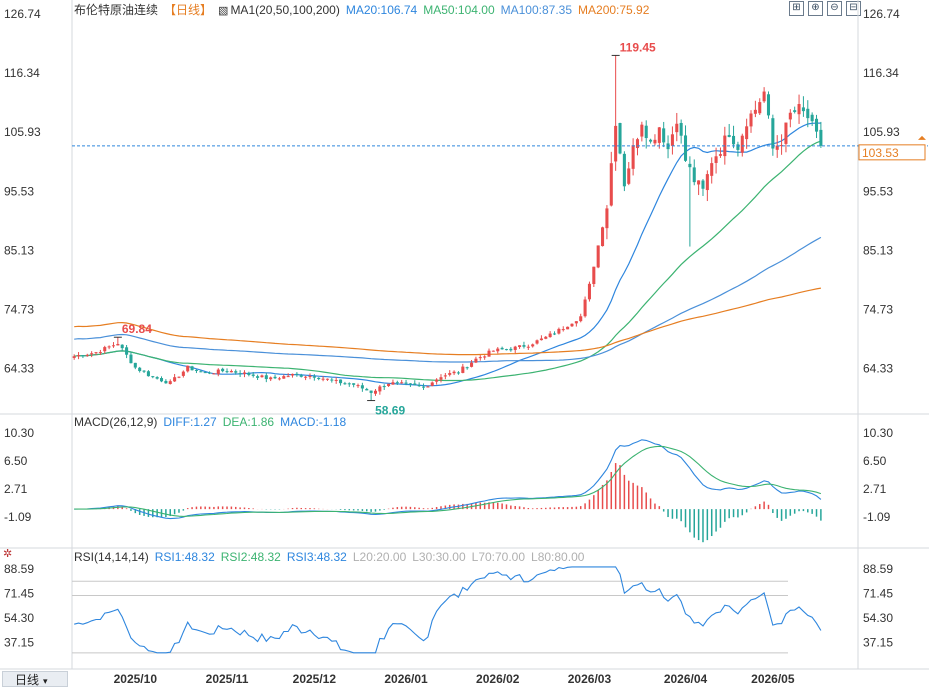  What do you see at coordinates (796, 8) in the screenshot?
I see `crosshair-icon: ⊞` at bounding box center [796, 8].